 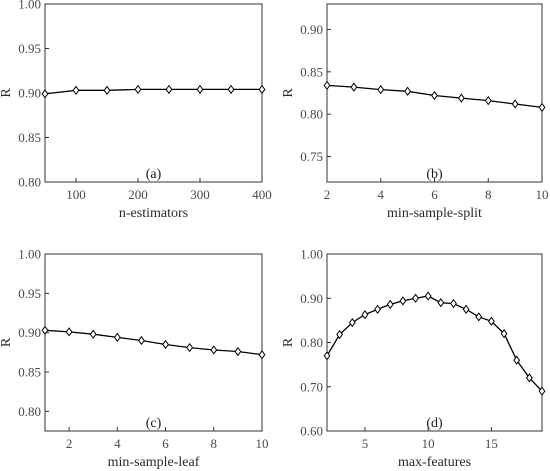 I want to click on x-tick-label: 300, so click(x=200, y=194).